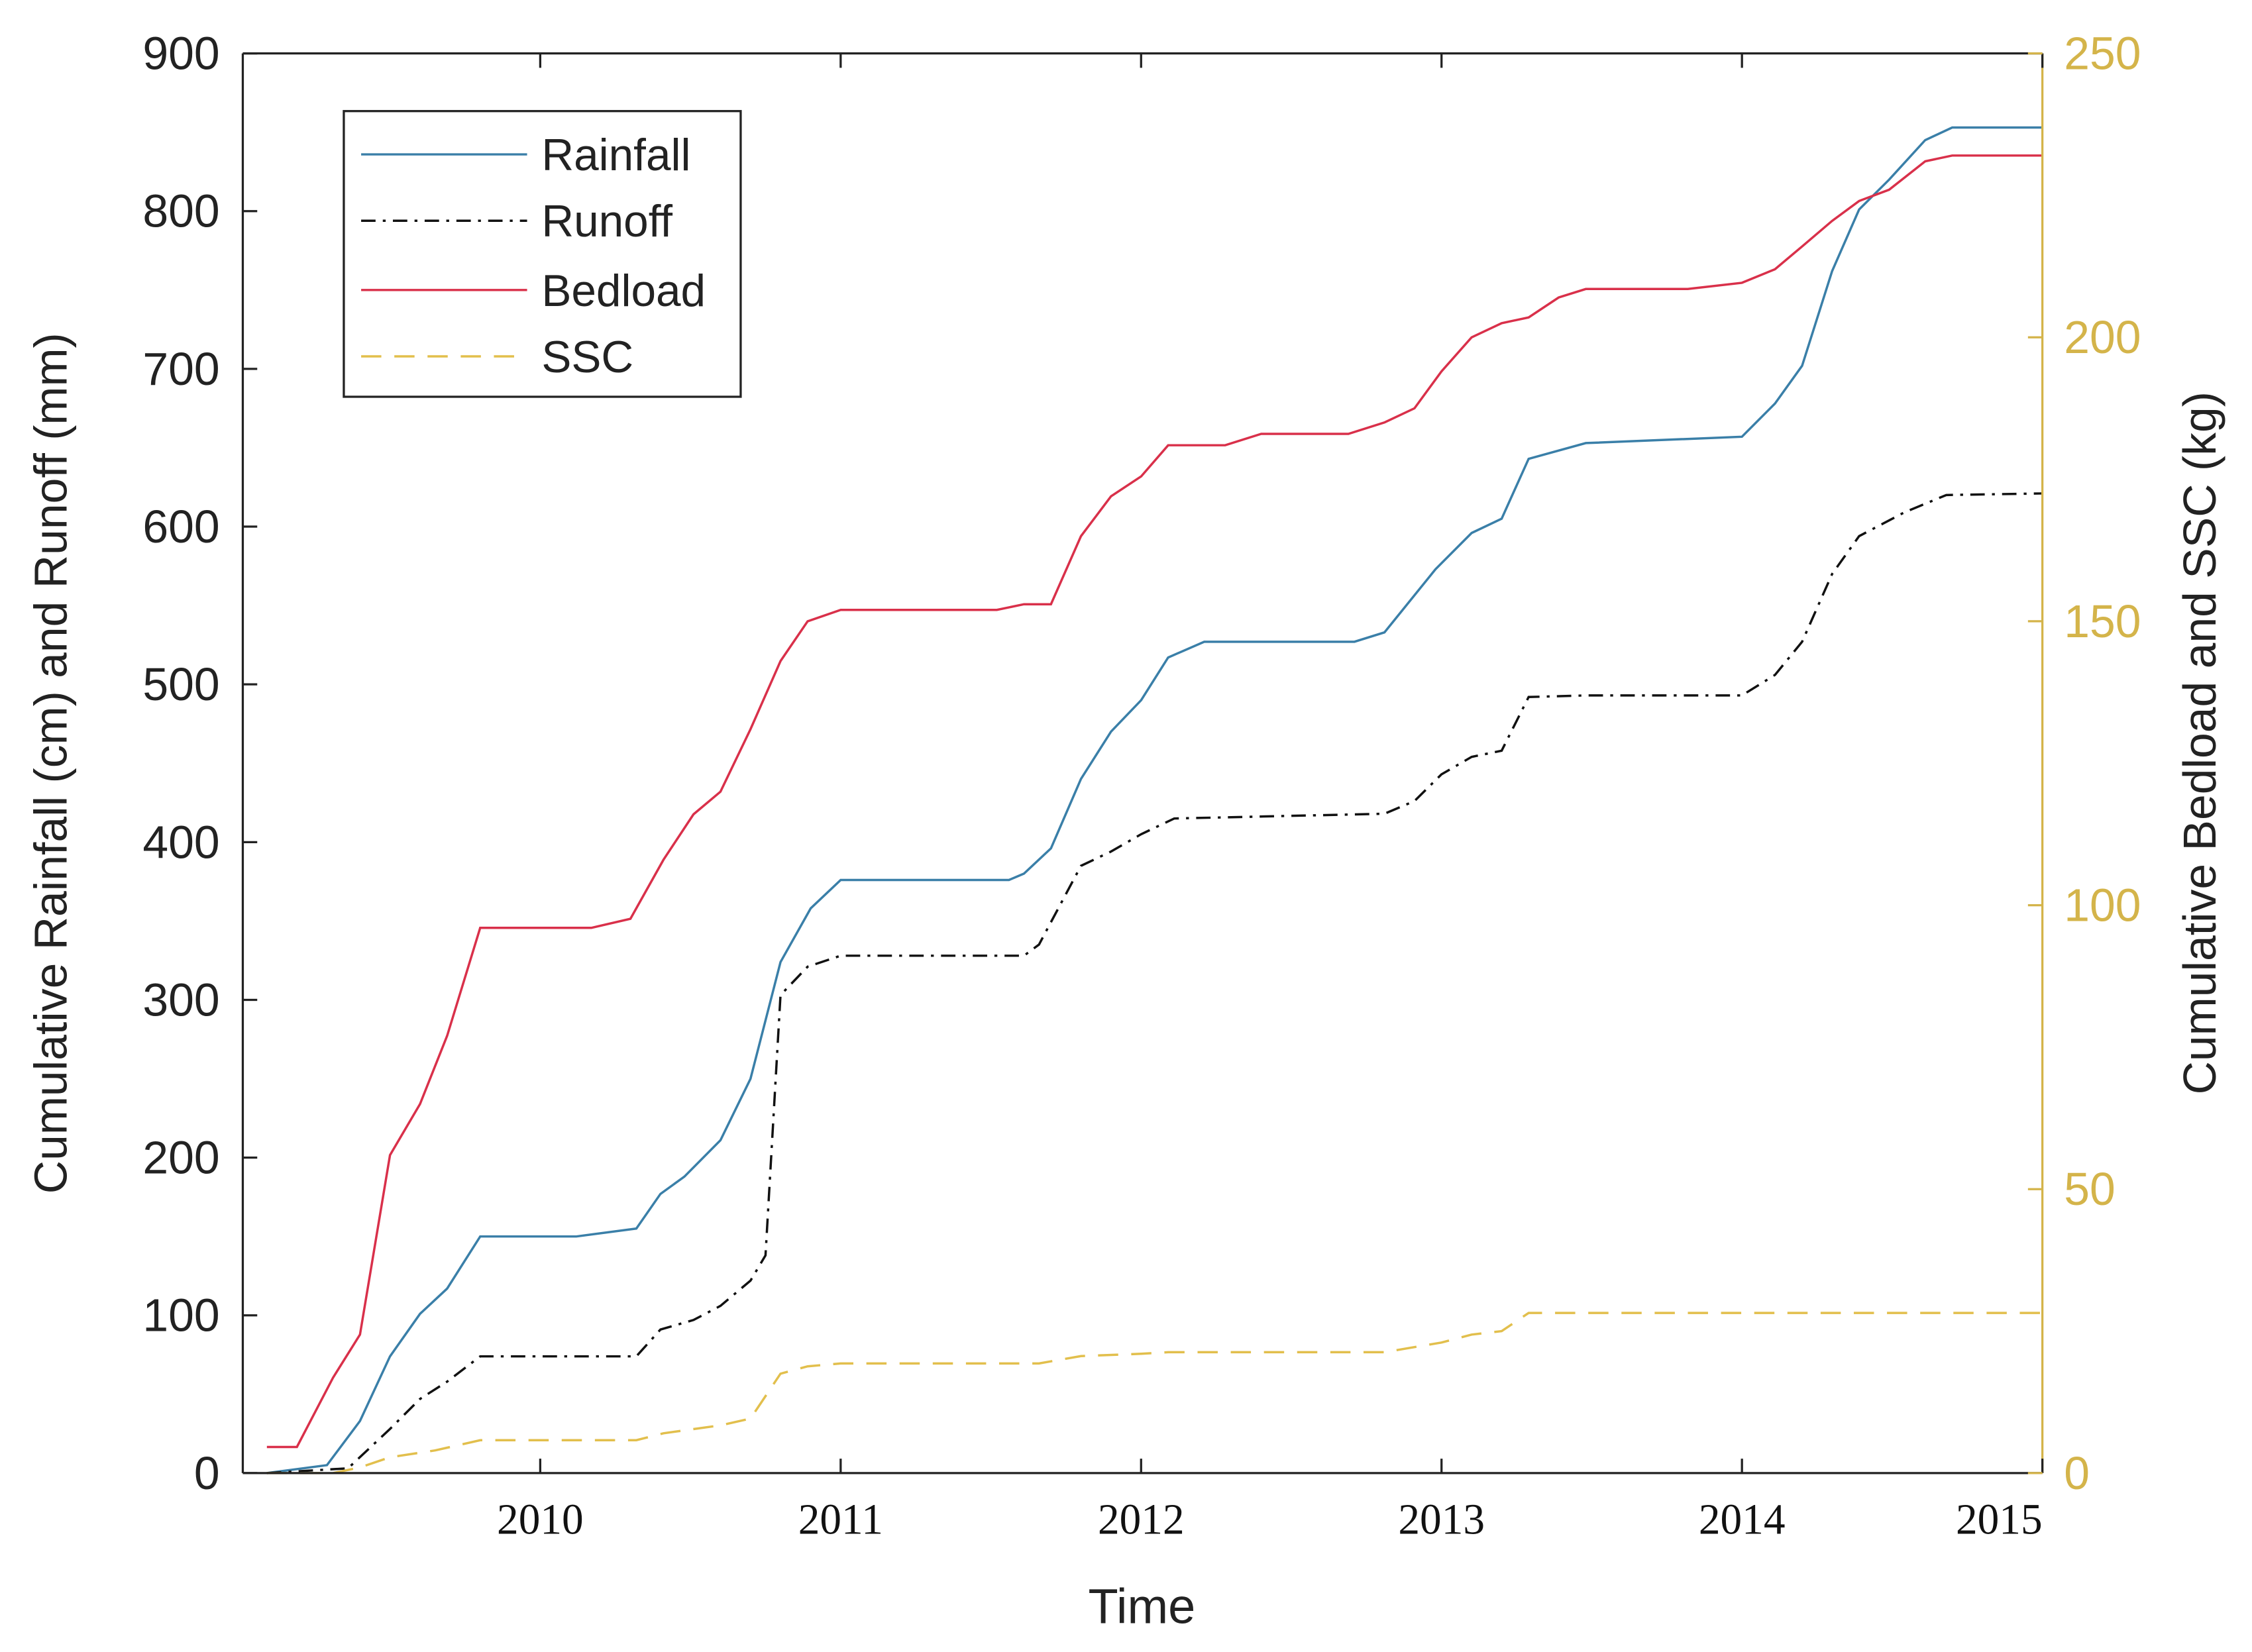  What do you see at coordinates (180, 842) in the screenshot?
I see `y-tick-label: 400` at bounding box center [180, 842].